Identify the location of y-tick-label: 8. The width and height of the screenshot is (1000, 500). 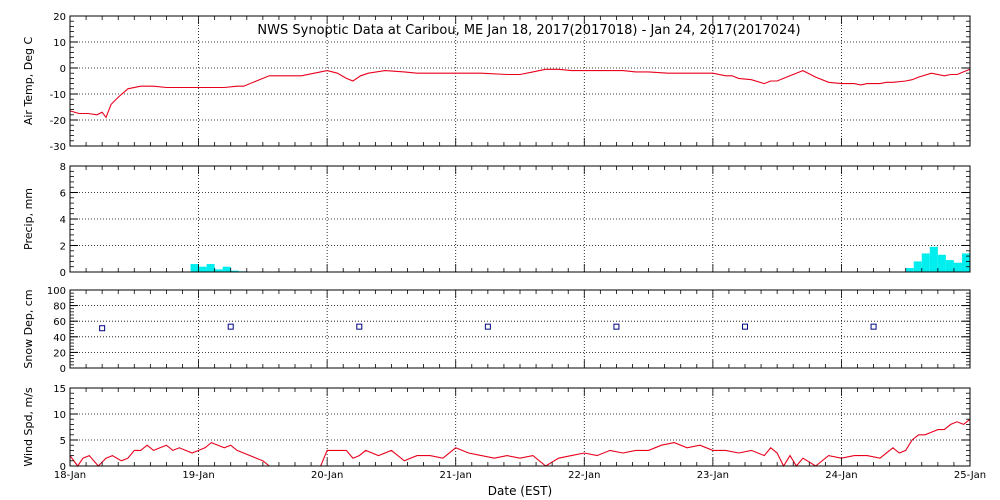
(63, 167).